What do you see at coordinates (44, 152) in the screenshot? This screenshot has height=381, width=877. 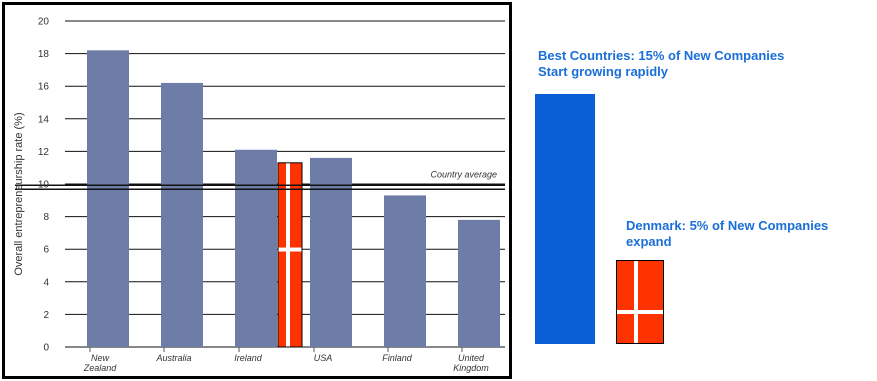 I see `y-tick-label: 12` at bounding box center [44, 152].